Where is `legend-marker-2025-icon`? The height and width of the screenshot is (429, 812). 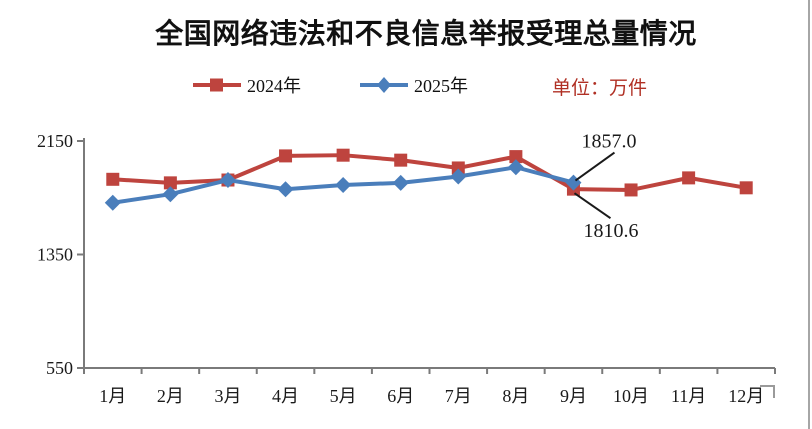
legend-marker-2025-icon is located at coordinates (384, 85).